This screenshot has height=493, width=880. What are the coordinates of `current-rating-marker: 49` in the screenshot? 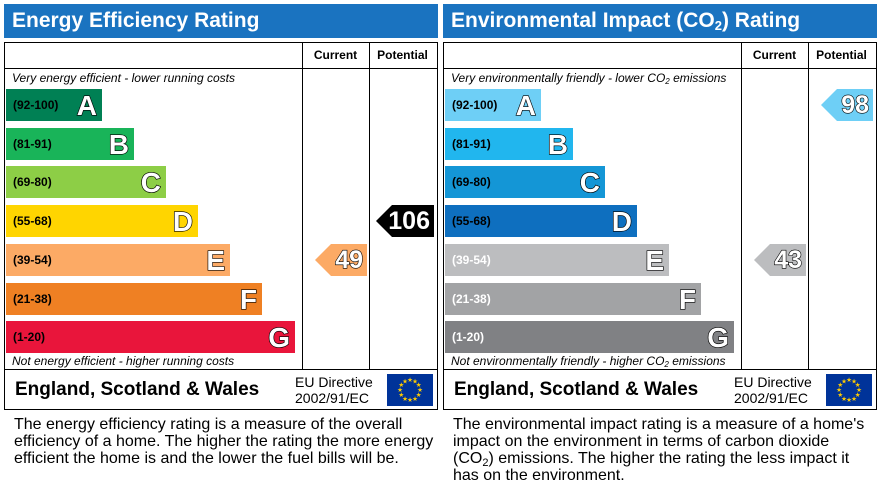 It's located at (341, 259).